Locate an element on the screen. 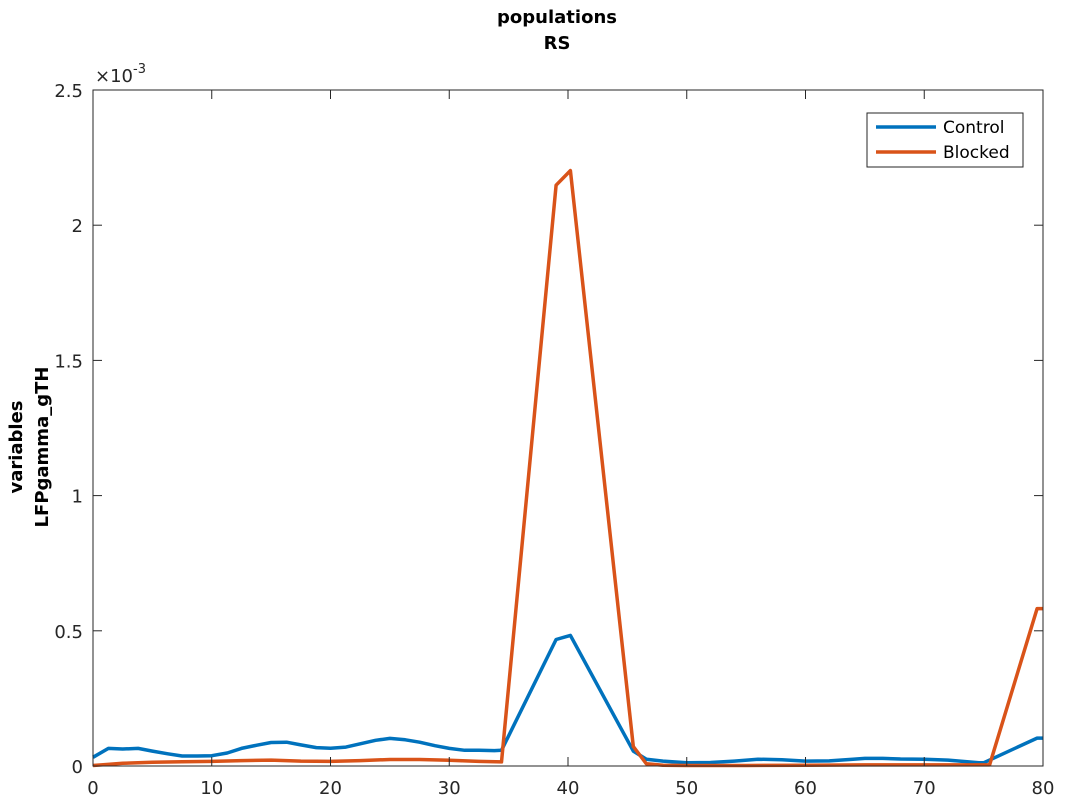 This screenshot has width=1067, height=800. title-line: RS is located at coordinates (557, 43).